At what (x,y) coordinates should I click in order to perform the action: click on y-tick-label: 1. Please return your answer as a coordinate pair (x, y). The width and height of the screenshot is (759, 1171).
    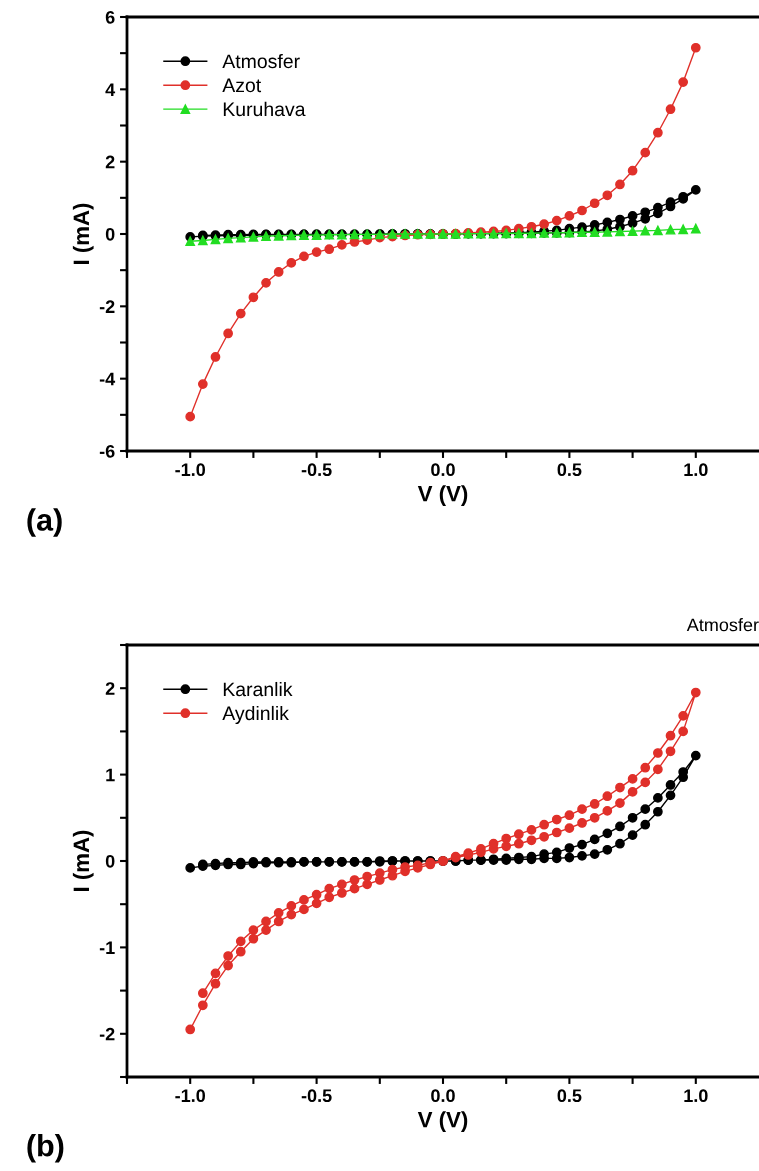
    Looking at the image, I should click on (110, 775).